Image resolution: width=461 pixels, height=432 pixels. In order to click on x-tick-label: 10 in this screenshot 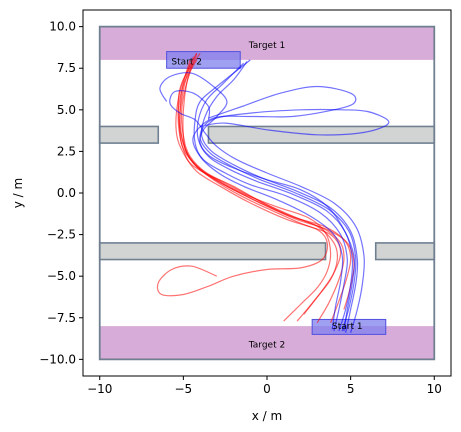, I will do `click(434, 389)`.